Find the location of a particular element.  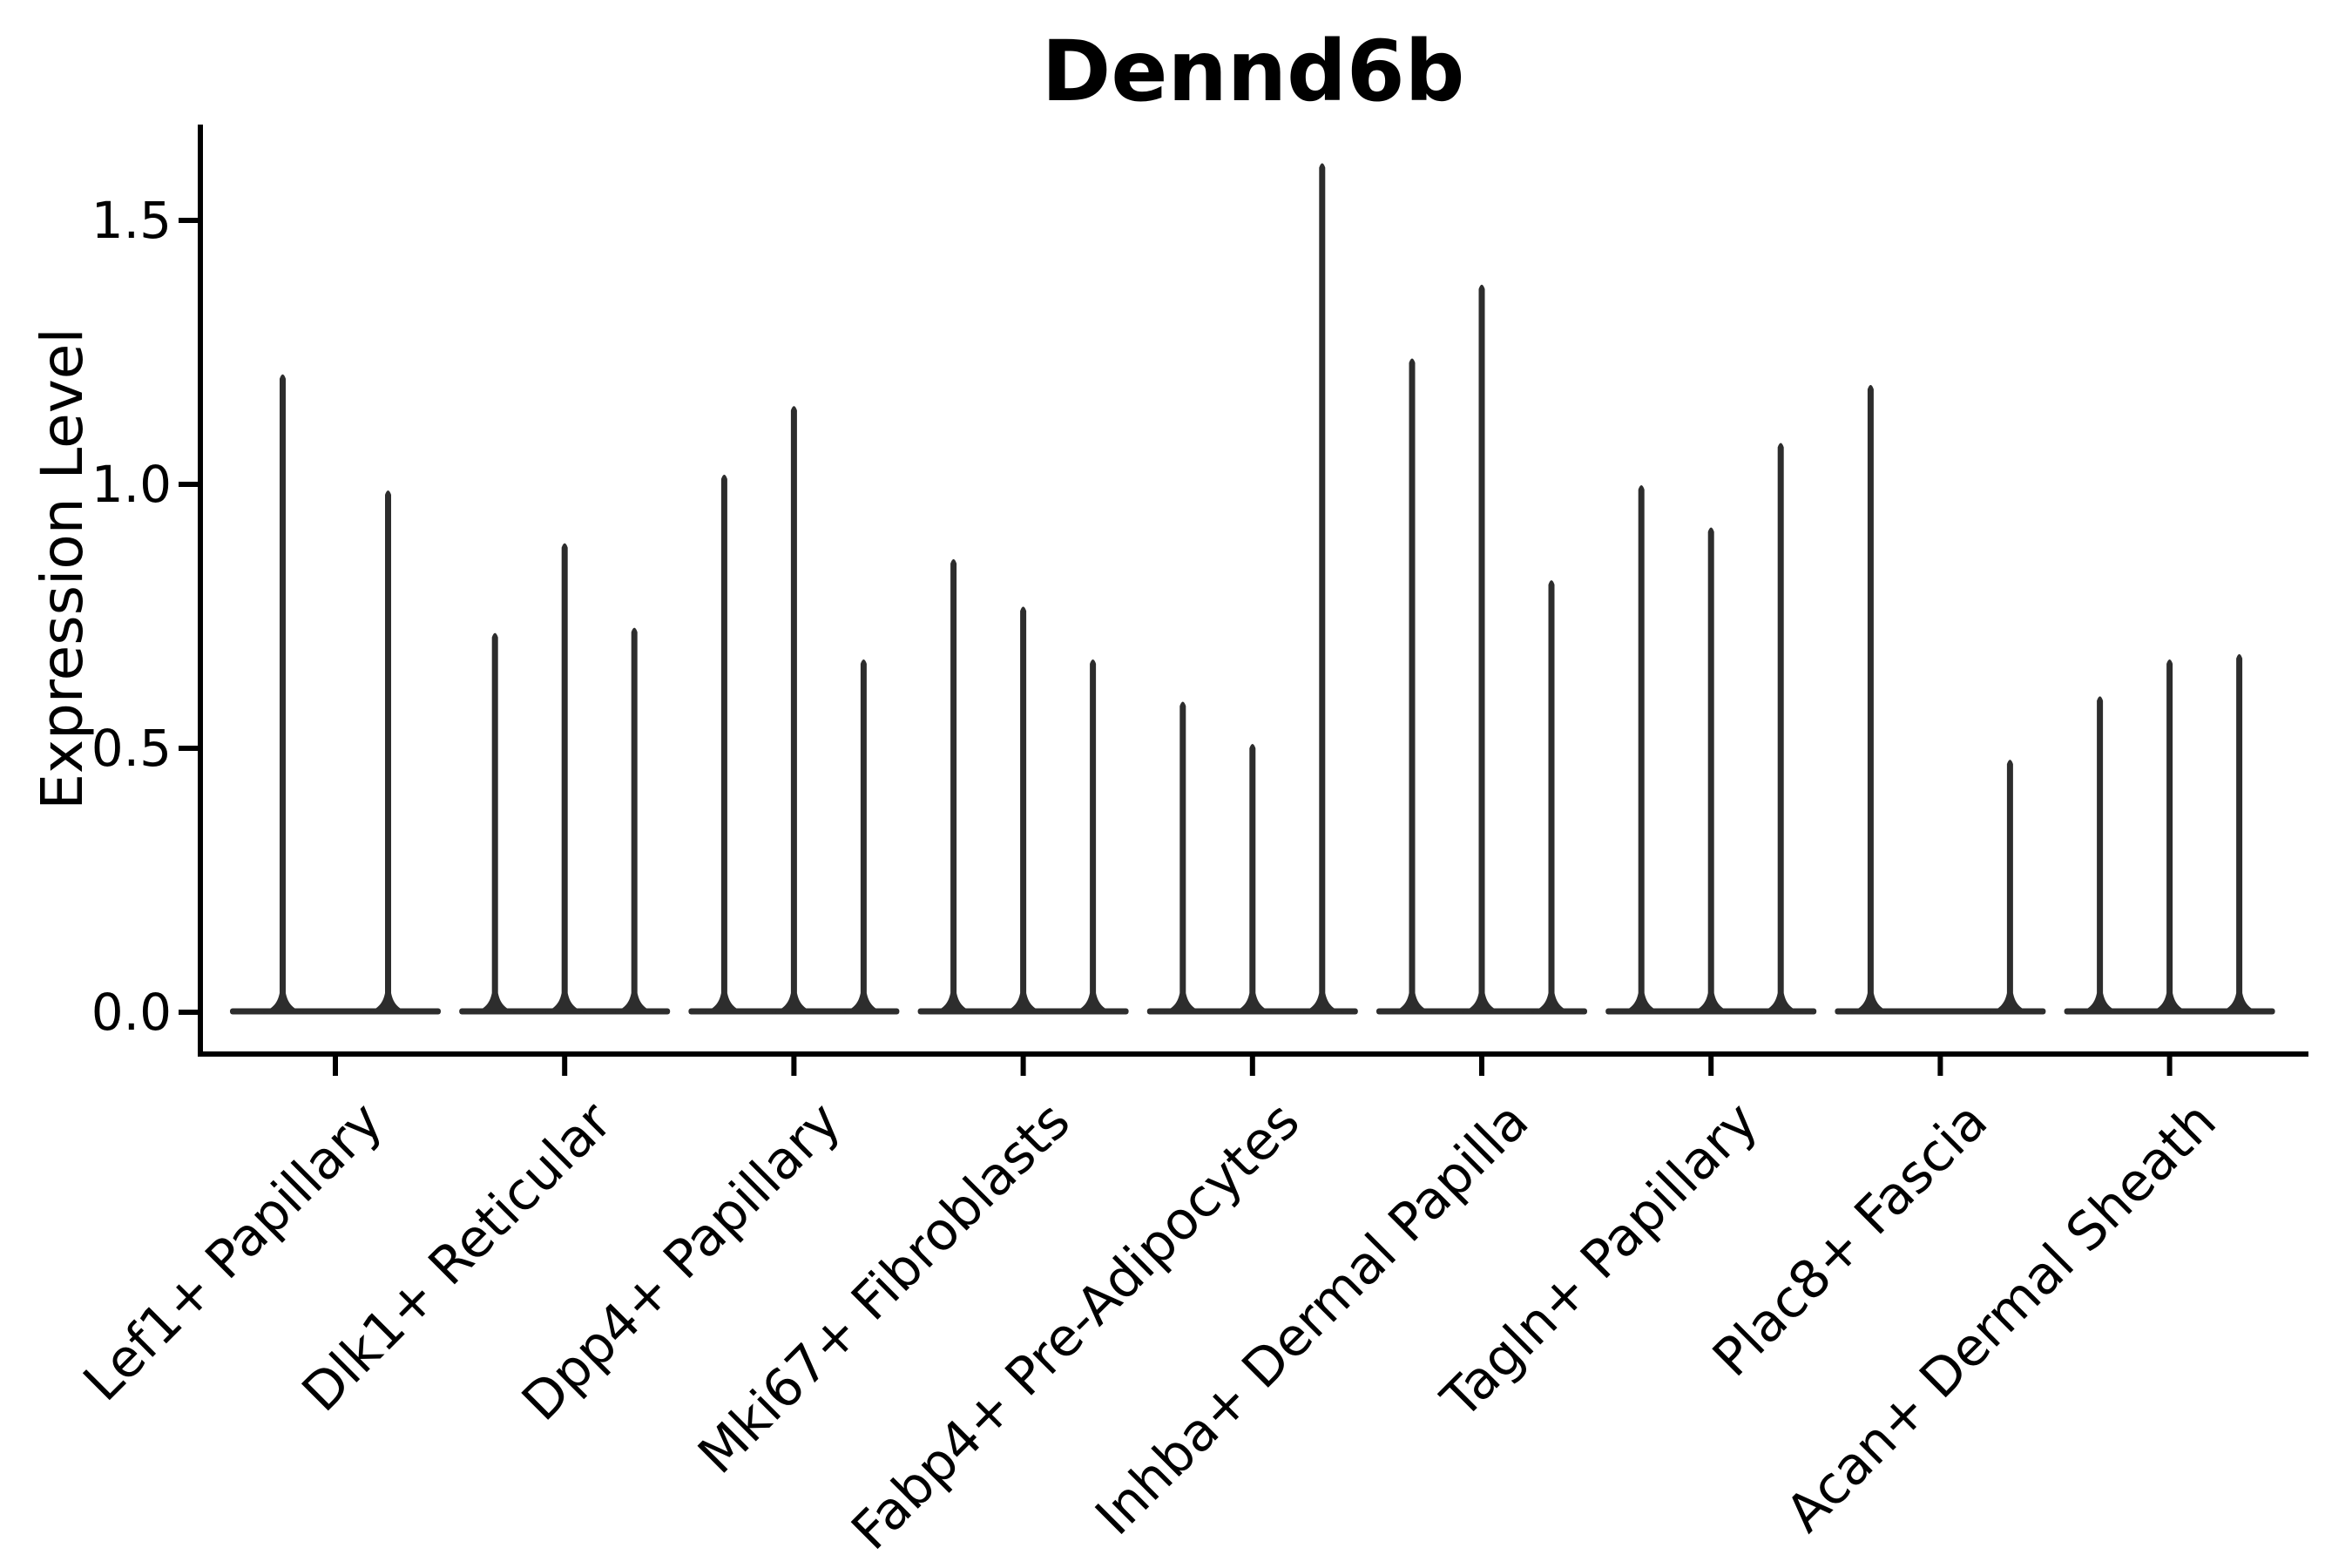

y-tick-label: 1.0 is located at coordinates (131, 485).